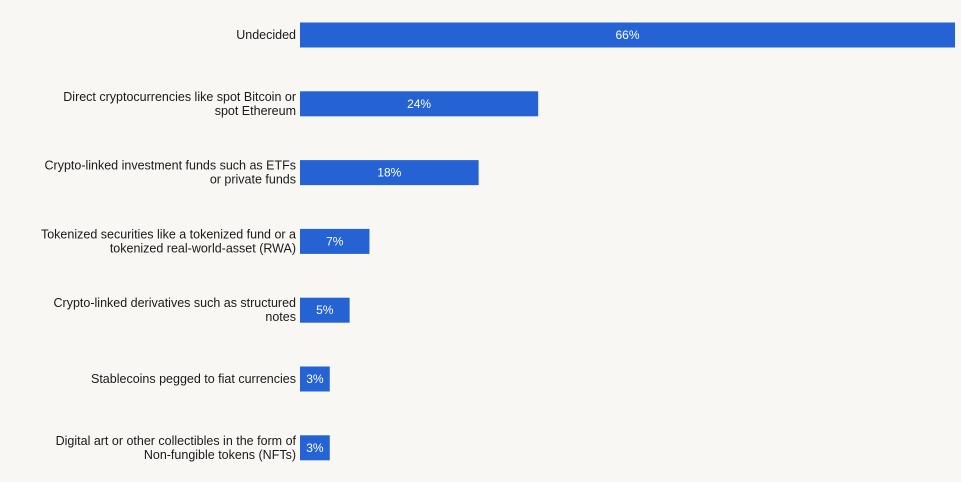 The height and width of the screenshot is (482, 961). I want to click on data-label: 7%, so click(335, 241).